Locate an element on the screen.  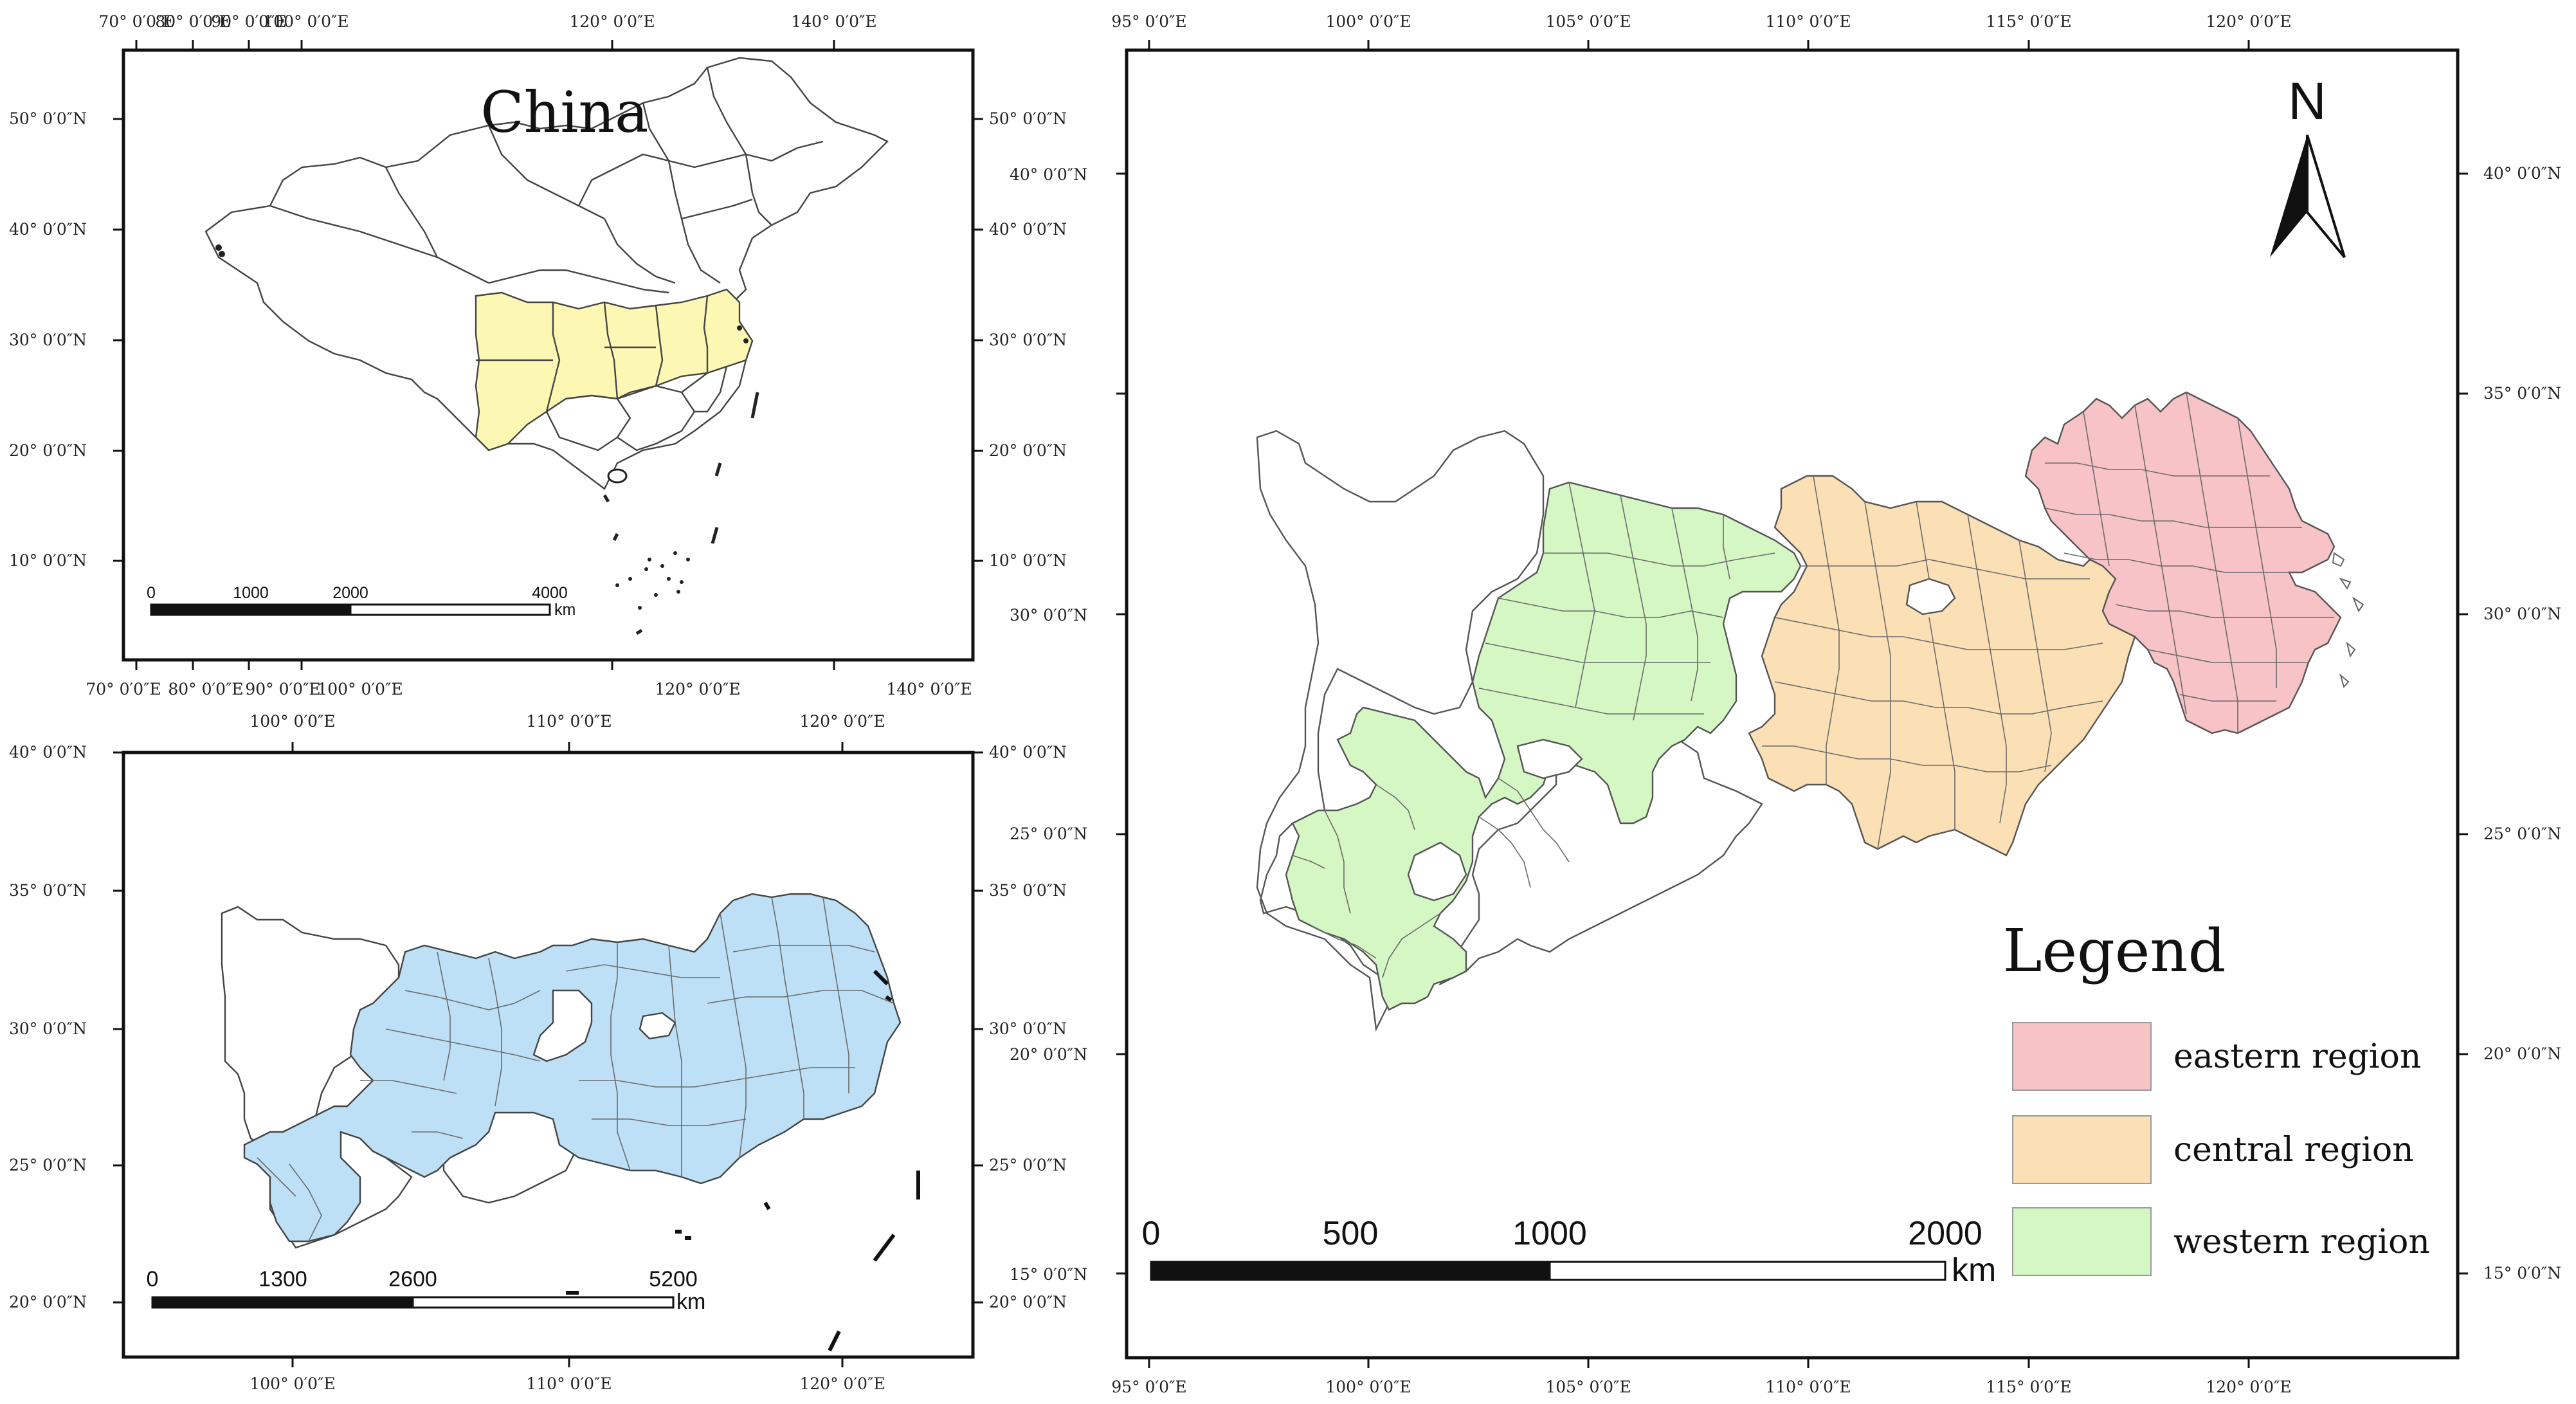
yangtze-lat-label-left: 30° 0′0″N is located at coordinates (48, 1028).